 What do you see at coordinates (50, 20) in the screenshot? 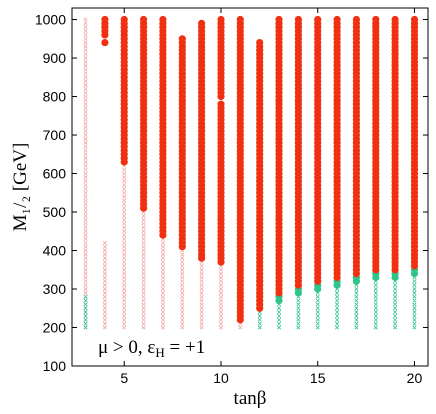
I see `y-tick-label: 1000` at bounding box center [50, 20].